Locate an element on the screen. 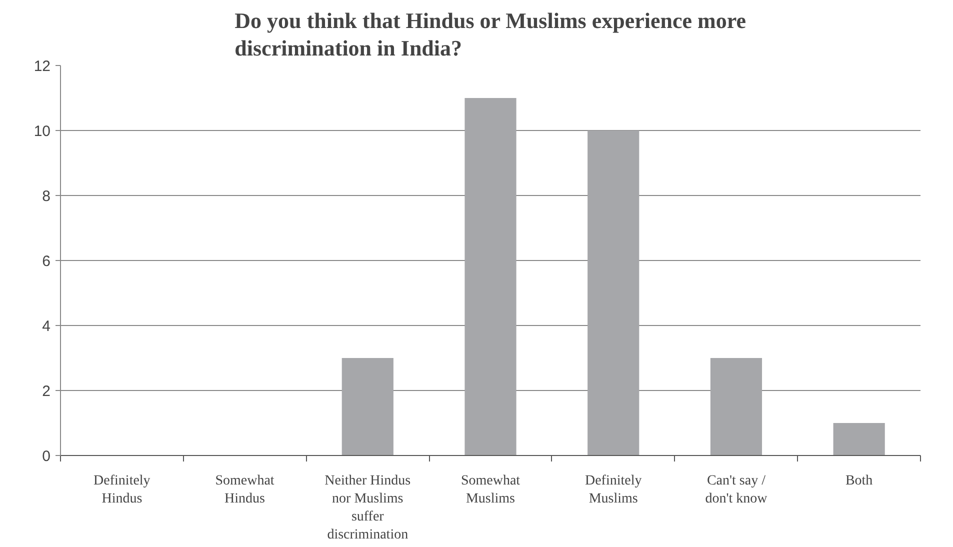 Image resolution: width=953 pixels, height=547 pixels. y-tick-label: 12 is located at coordinates (42, 66).